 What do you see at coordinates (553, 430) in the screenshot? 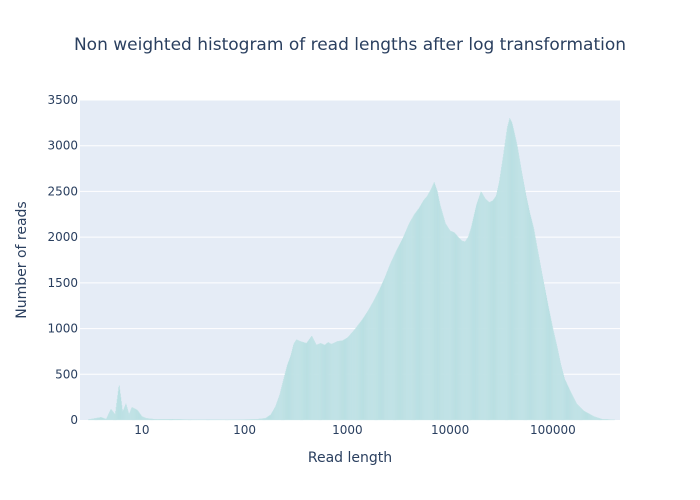
I see `x-tick-label: 100000` at bounding box center [553, 430].